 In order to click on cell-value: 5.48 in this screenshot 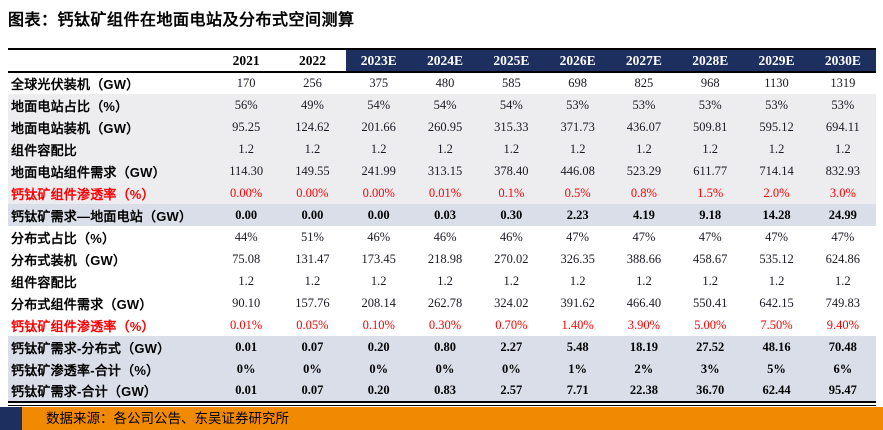, I will do `click(577, 347)`.